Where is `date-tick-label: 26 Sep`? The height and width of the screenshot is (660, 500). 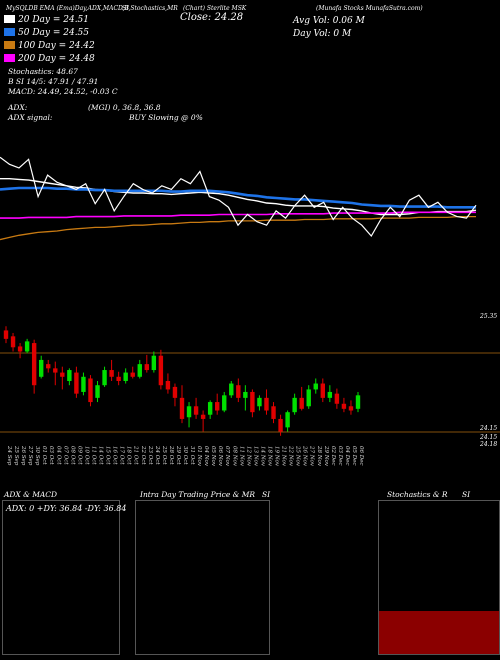
date-tick-label: 26 Sep is located at coordinates (23, 455).